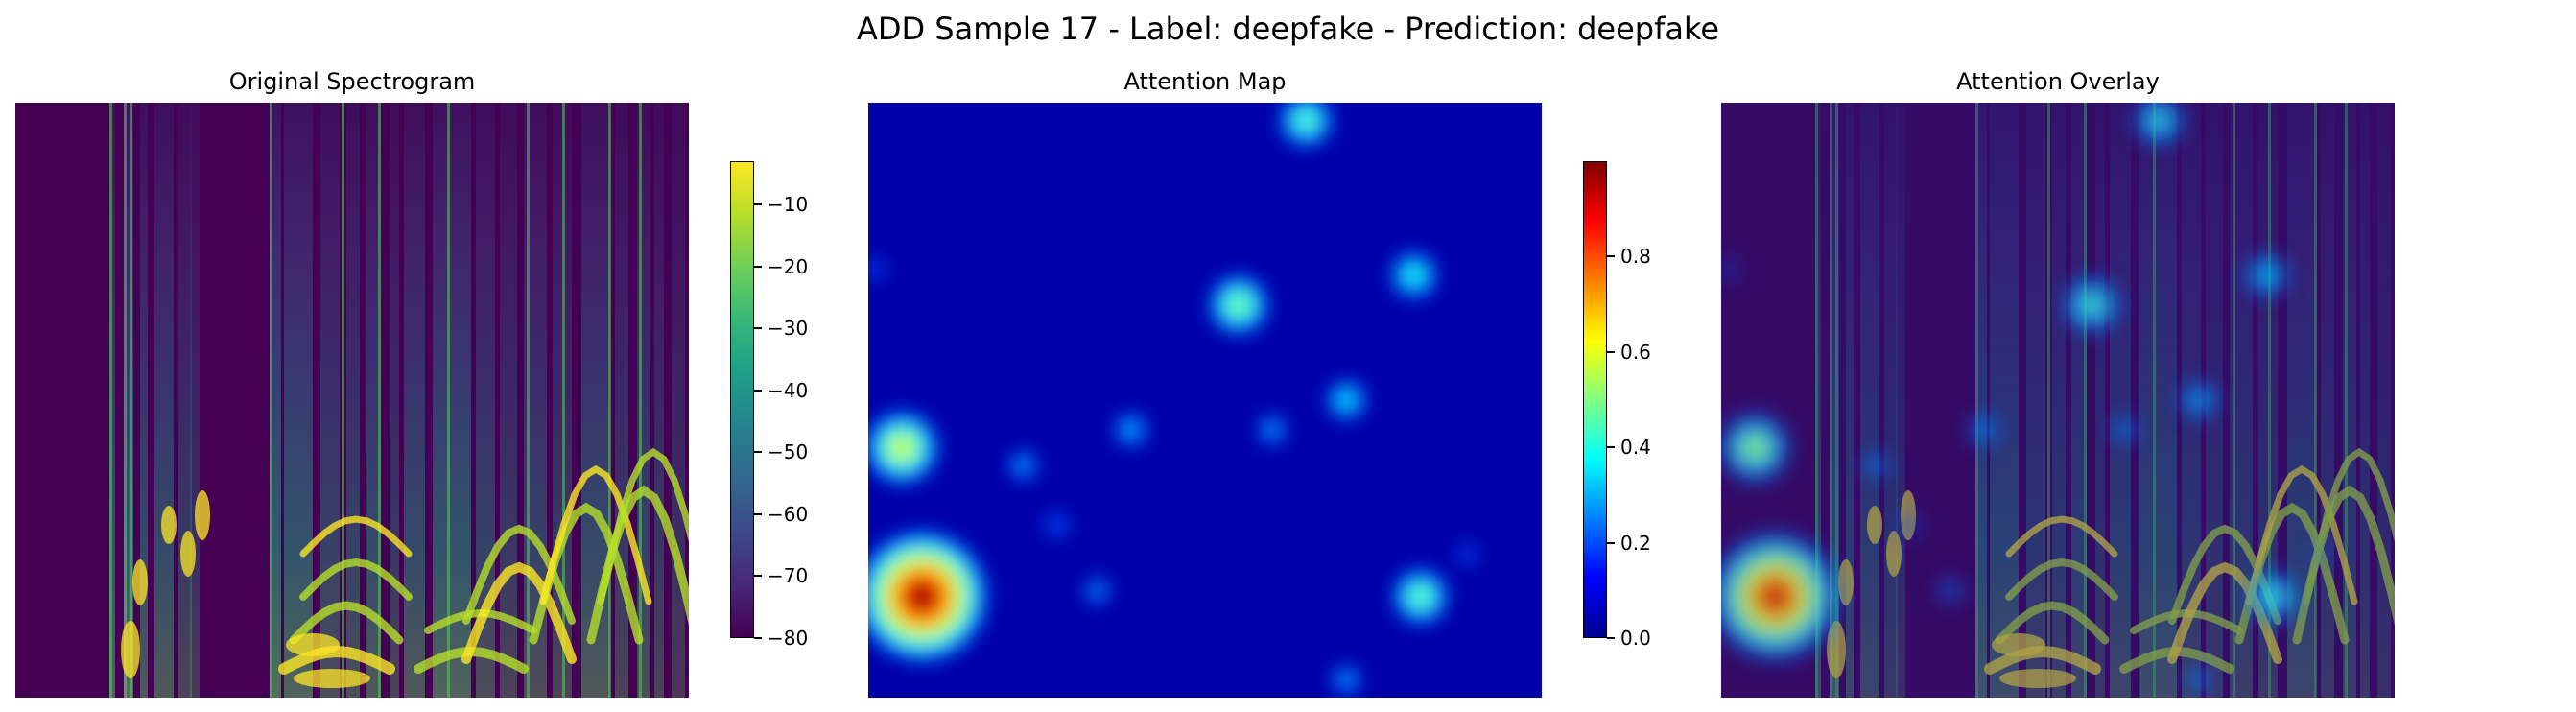  What do you see at coordinates (1205, 82) in the screenshot?
I see `attention-map-title: Attention Map` at bounding box center [1205, 82].